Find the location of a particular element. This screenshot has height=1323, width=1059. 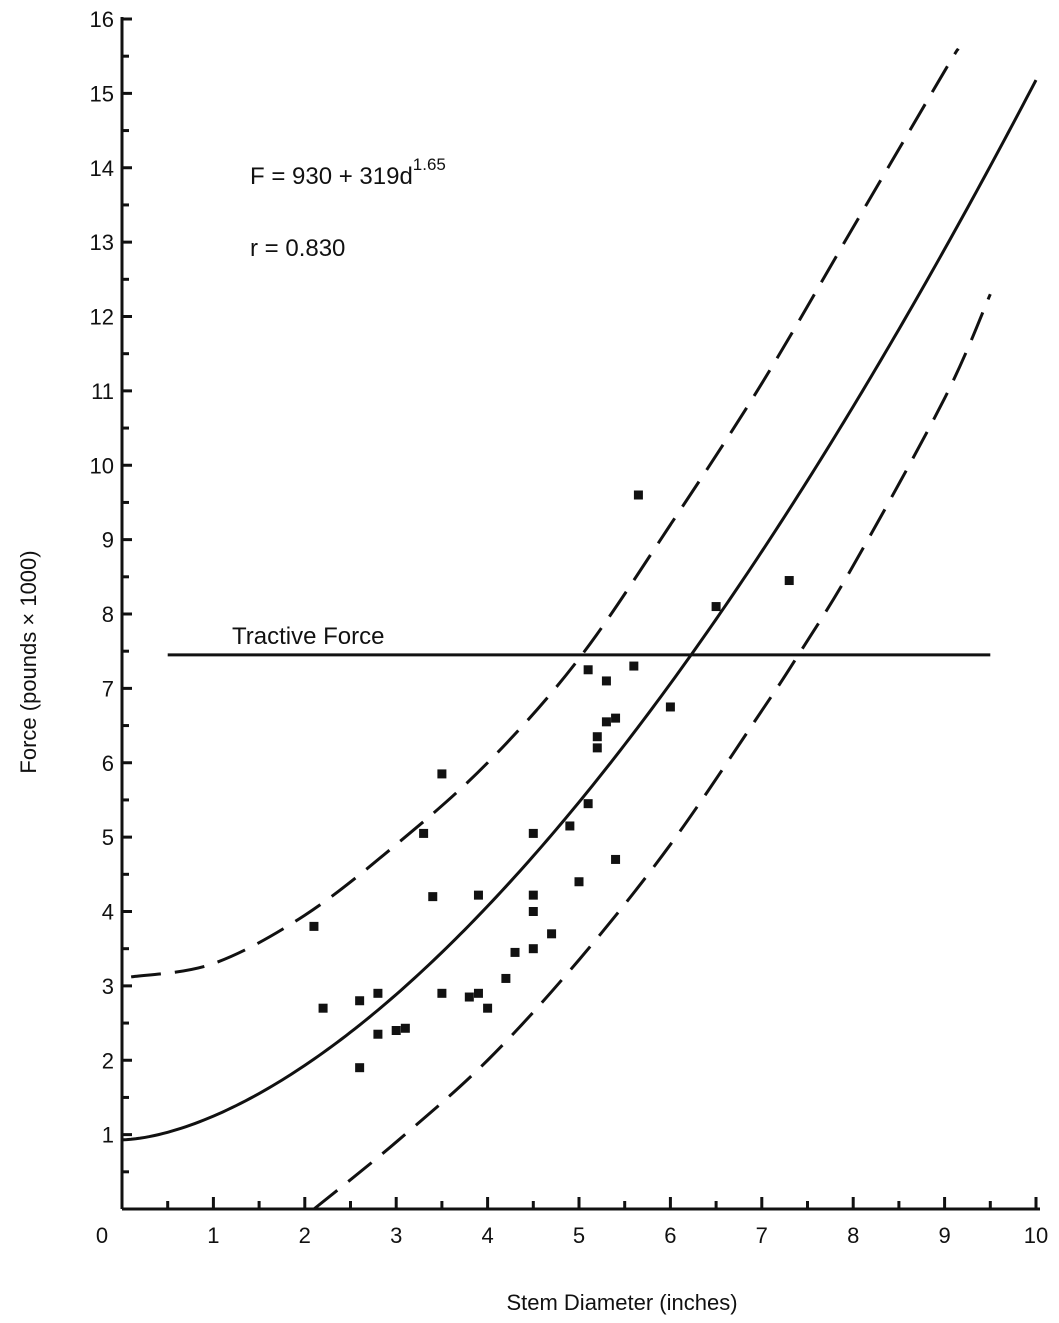

x-tick-label: 7 is located at coordinates (762, 1235).